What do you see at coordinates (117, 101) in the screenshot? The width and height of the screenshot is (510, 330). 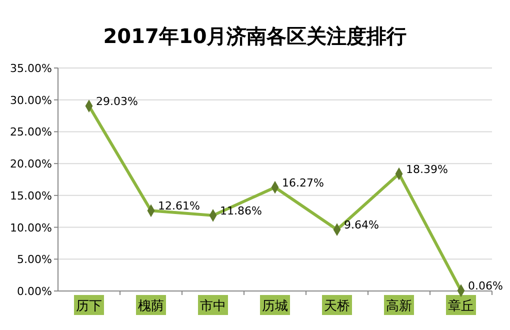 I see `data-label: 29.03%` at bounding box center [117, 101].